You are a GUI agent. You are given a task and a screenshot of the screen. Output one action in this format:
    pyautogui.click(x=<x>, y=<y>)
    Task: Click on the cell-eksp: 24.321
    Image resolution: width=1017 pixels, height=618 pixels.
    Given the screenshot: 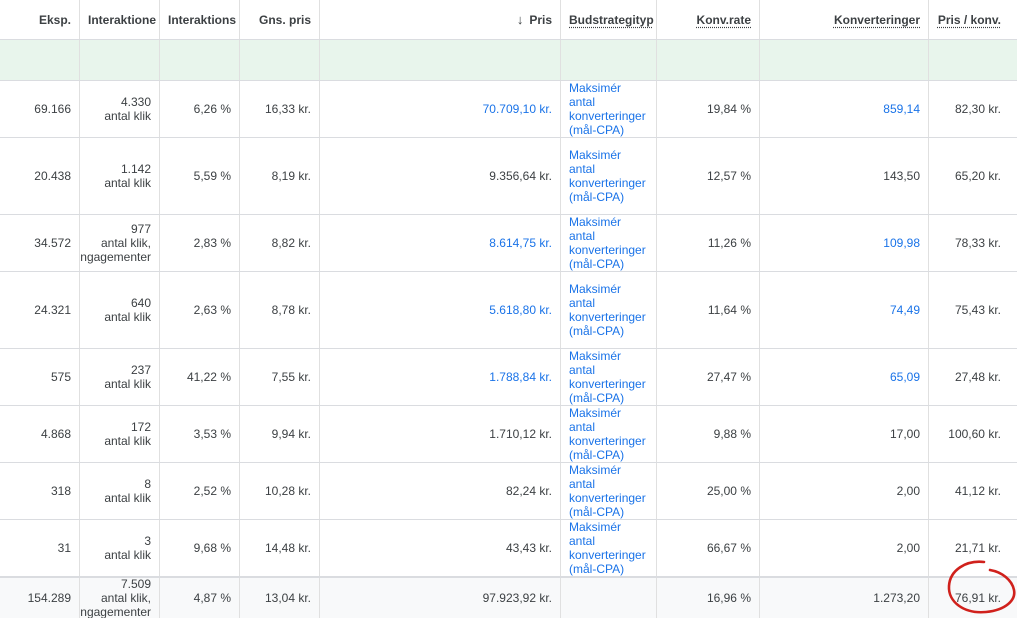 What is the action you would take?
    pyautogui.click(x=40, y=310)
    